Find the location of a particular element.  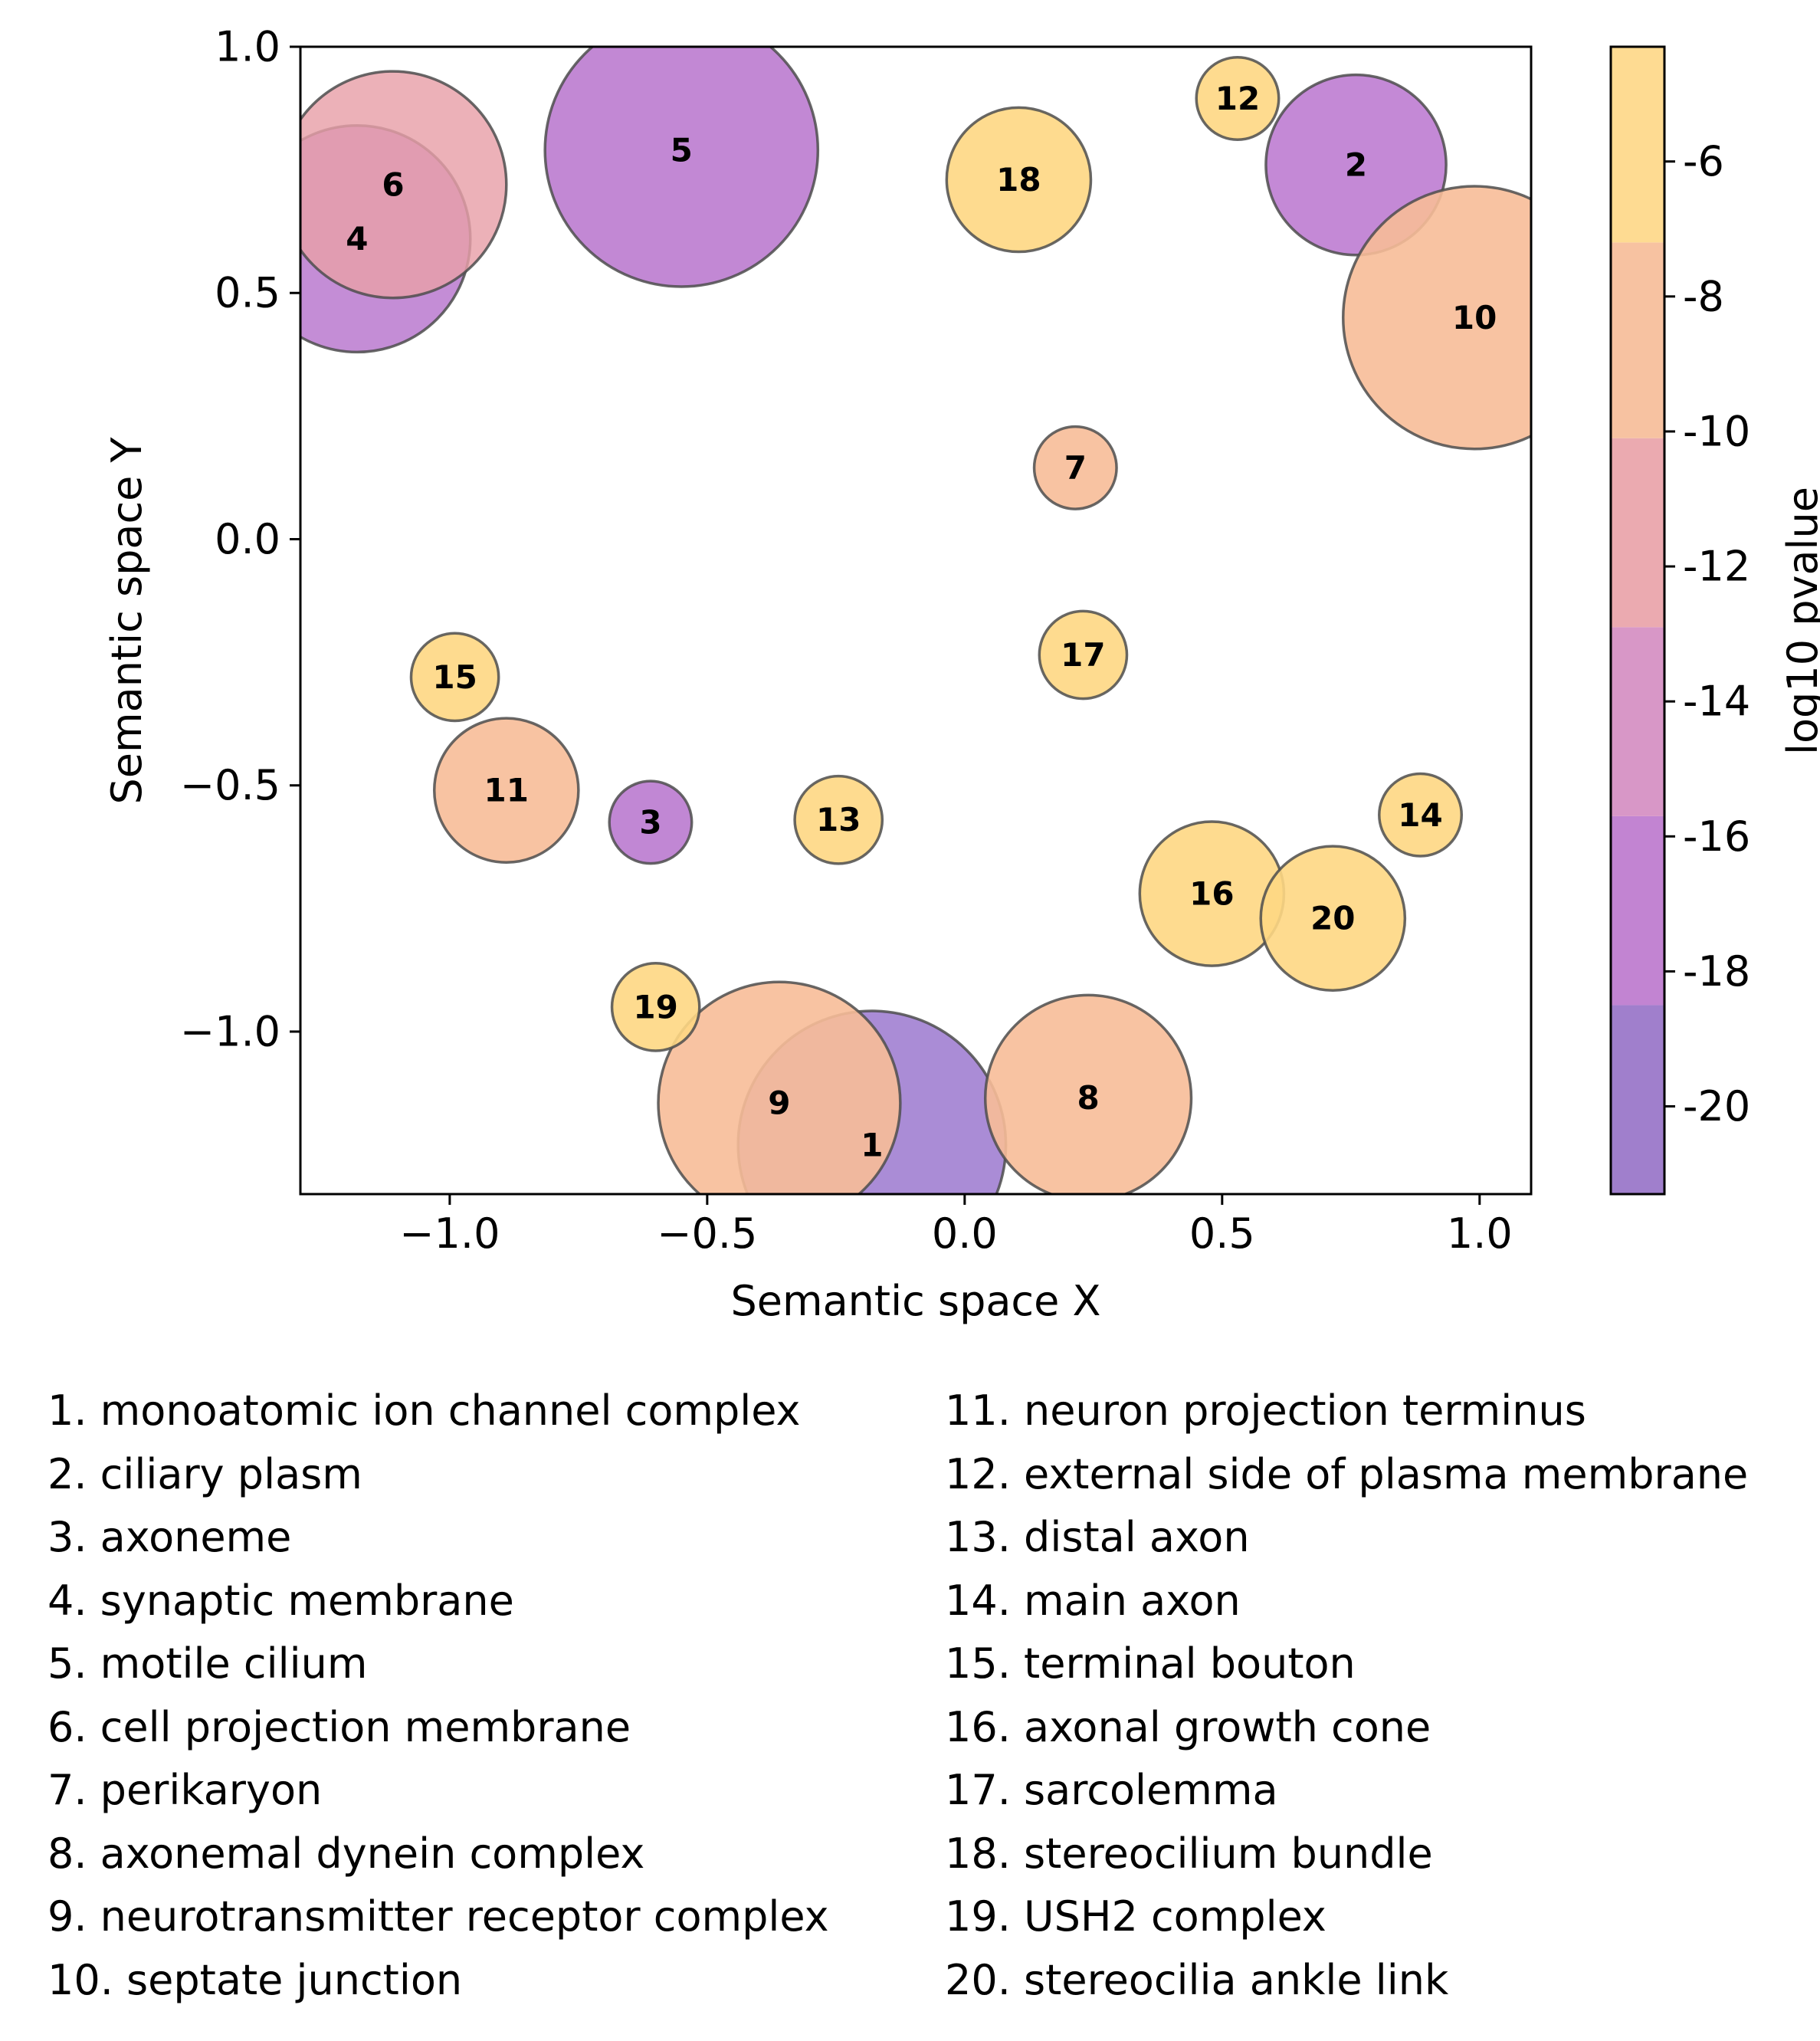

colorbar-label: log10 pvalue is located at coordinates (1799, 621).